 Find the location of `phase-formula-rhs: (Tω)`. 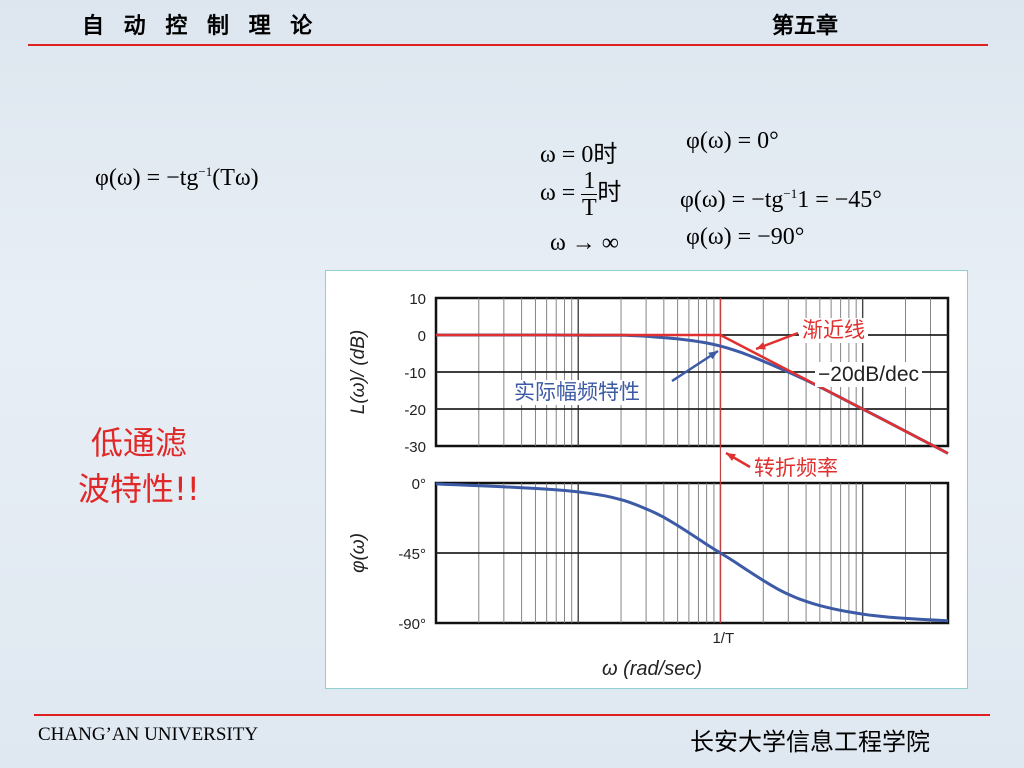

phase-formula-rhs: (Tω) is located at coordinates (235, 178).